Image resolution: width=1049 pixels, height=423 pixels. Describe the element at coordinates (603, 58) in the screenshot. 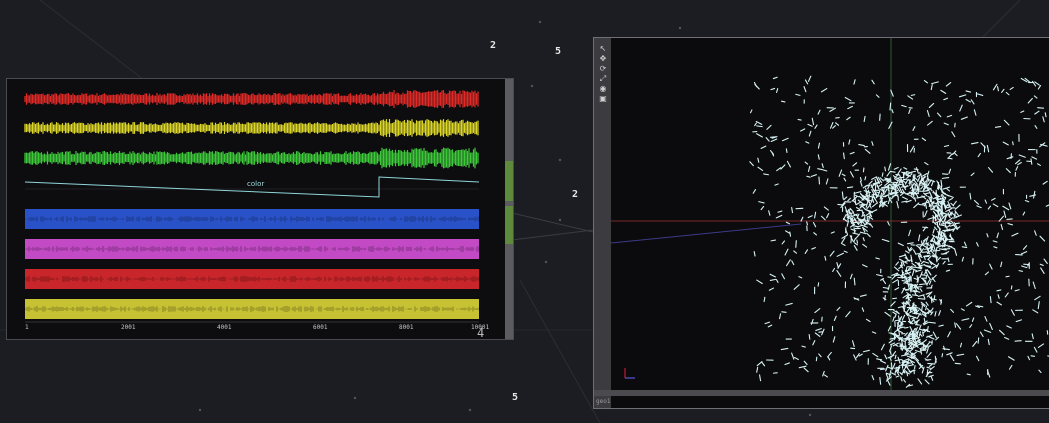

I see `move-icon: ✥` at that location.